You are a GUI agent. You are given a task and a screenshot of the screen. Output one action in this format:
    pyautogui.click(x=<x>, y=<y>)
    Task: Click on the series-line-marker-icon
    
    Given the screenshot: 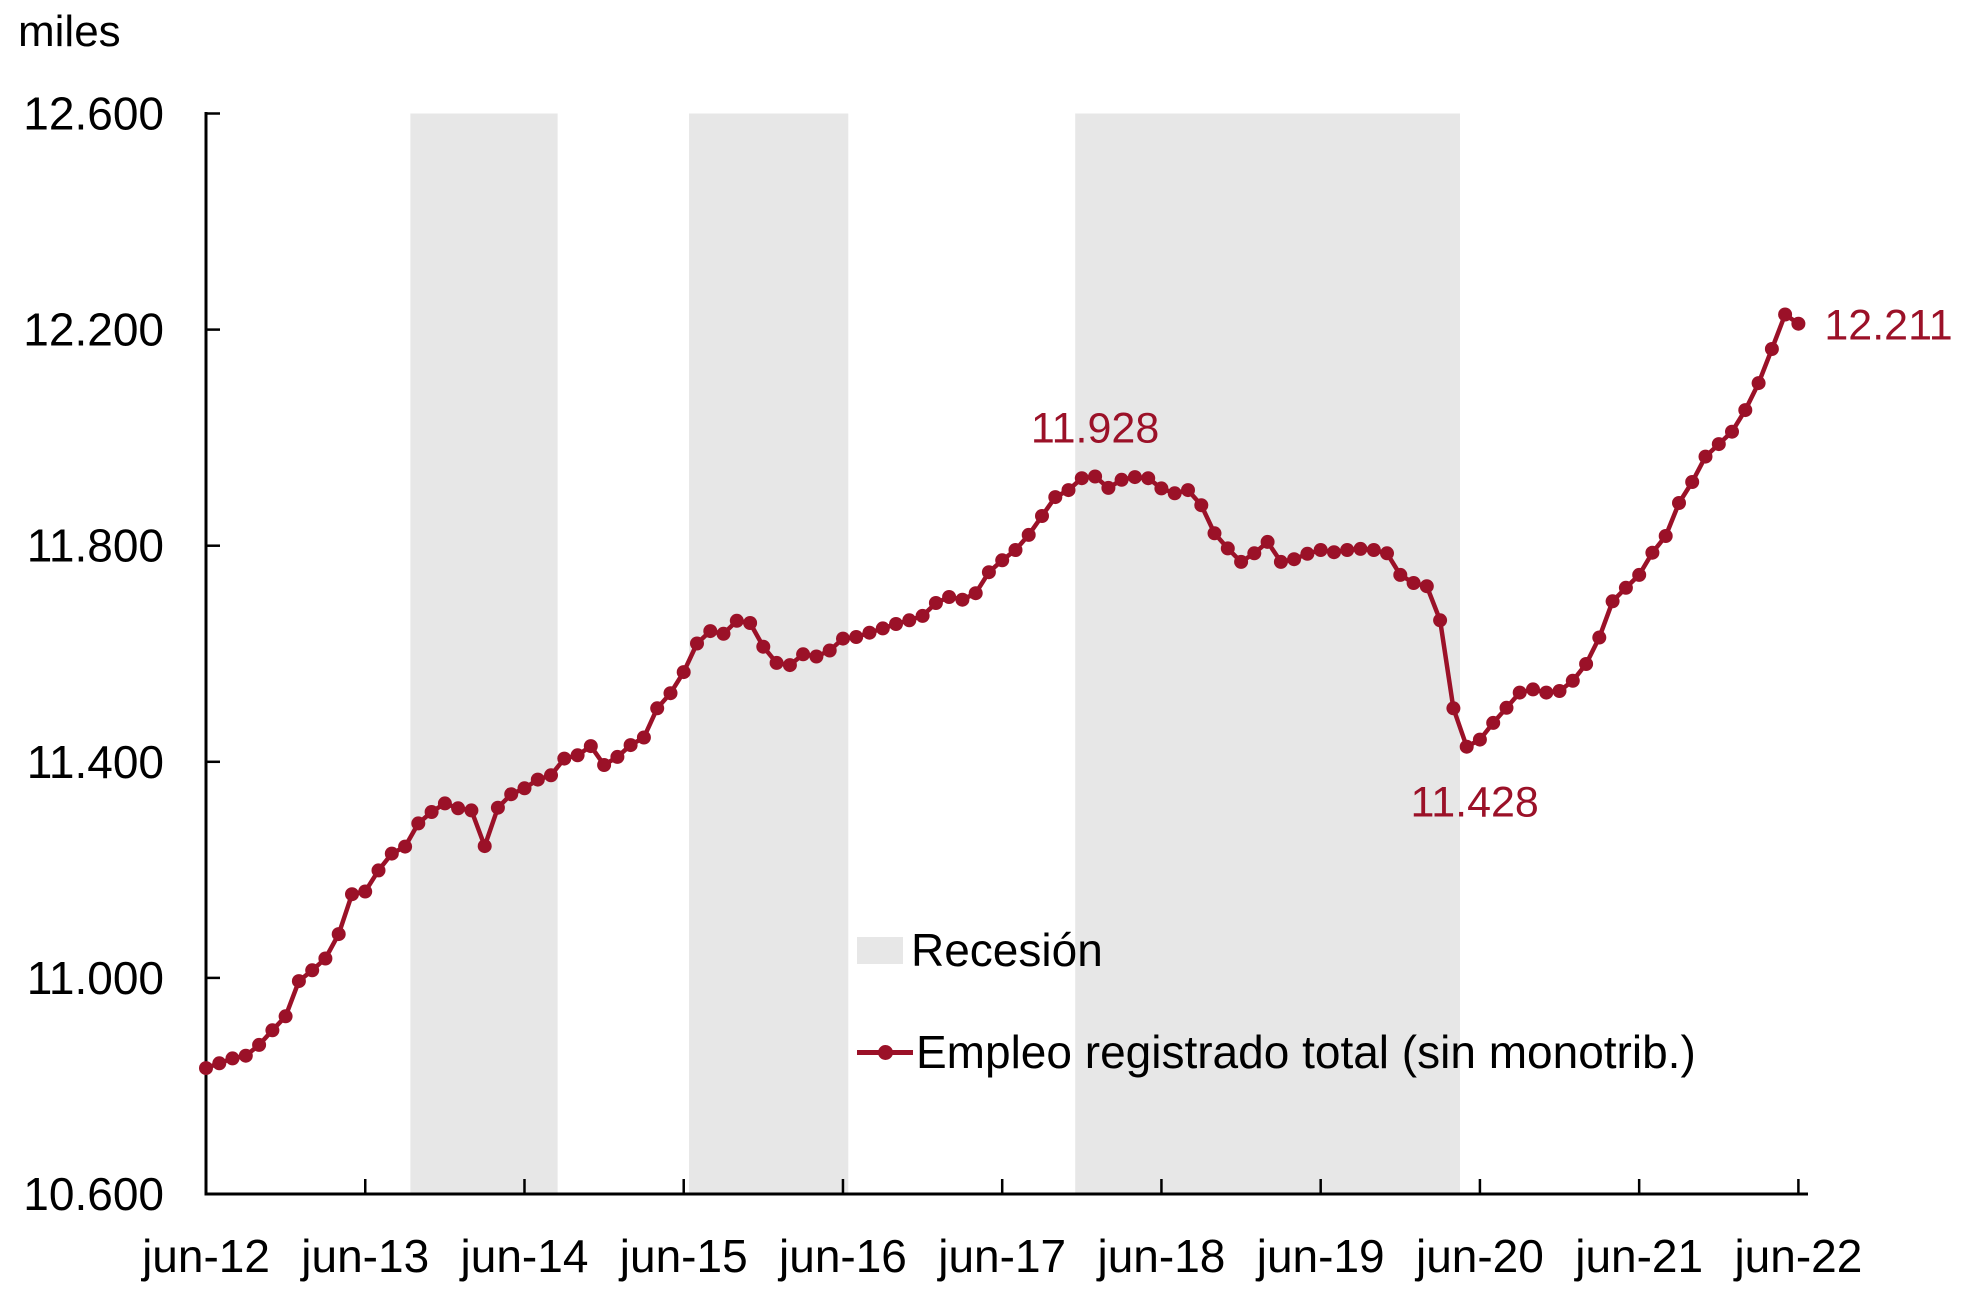 What is the action you would take?
    pyautogui.click(x=885, y=1052)
    